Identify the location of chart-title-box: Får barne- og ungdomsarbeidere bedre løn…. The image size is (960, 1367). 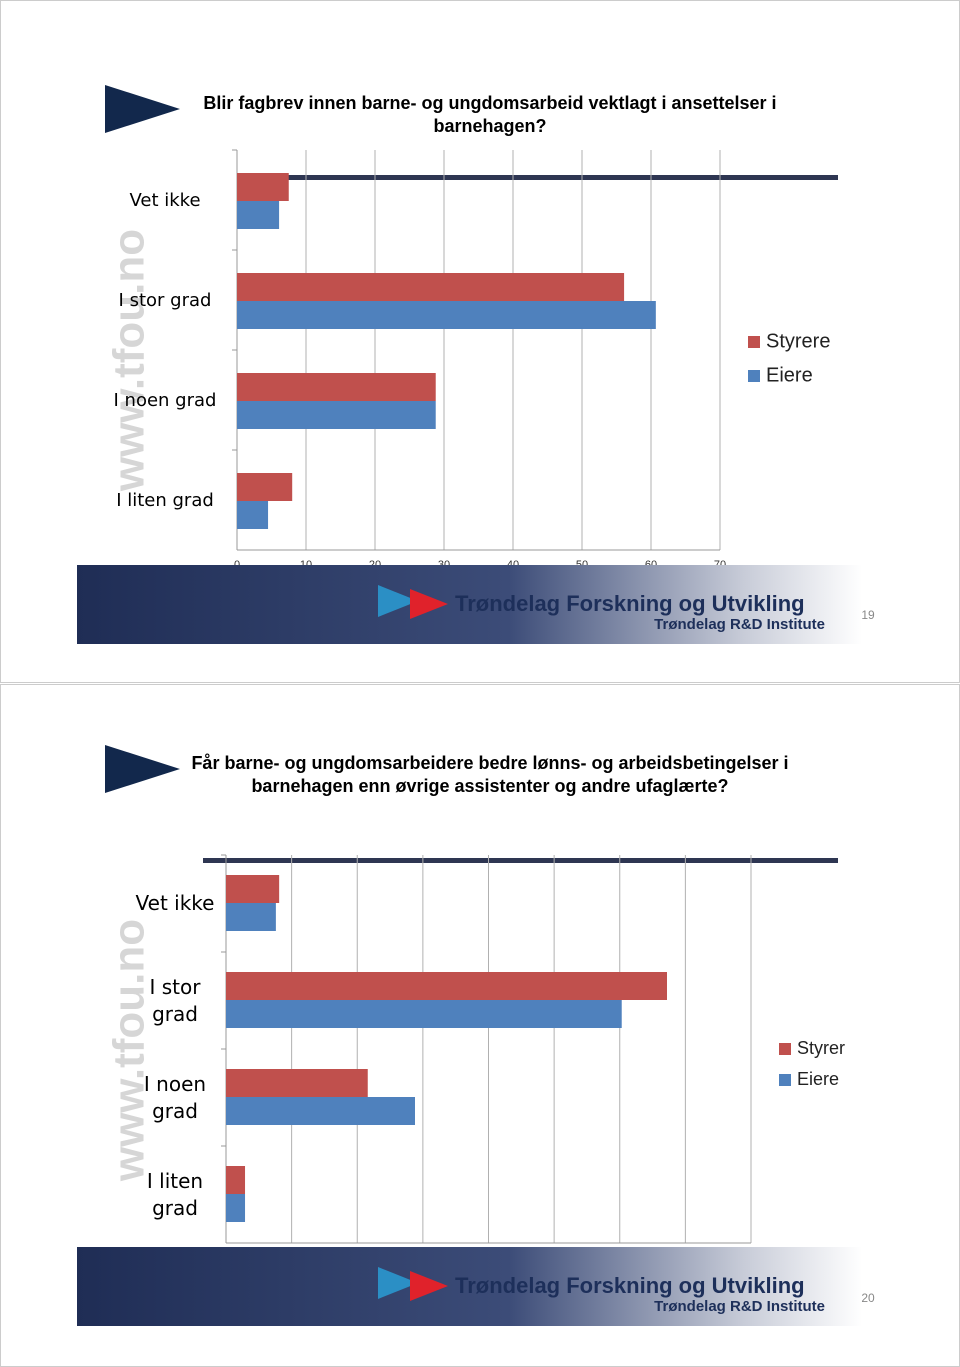
(490, 774).